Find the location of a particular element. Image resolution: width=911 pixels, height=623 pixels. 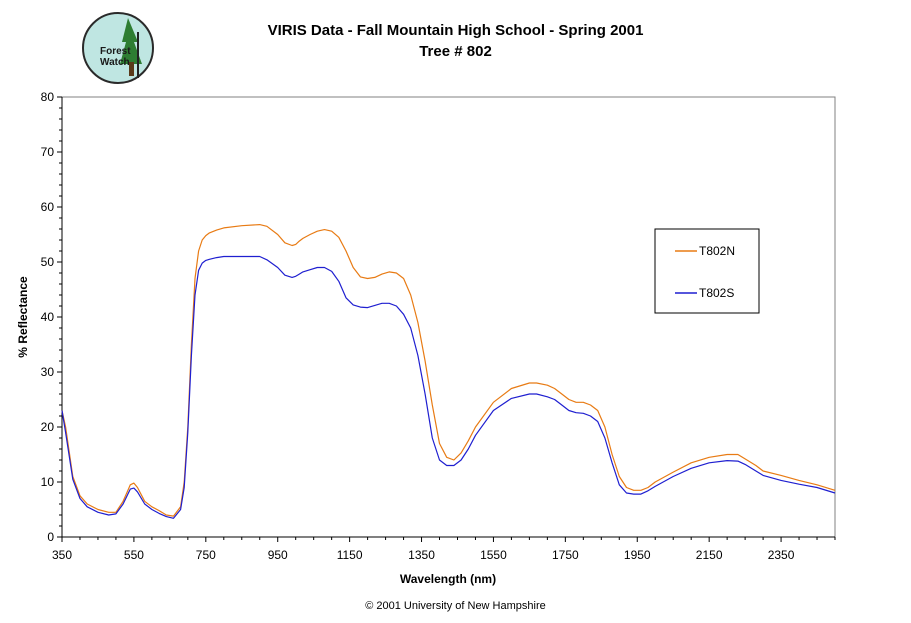

x-tick-label: 1950 is located at coordinates (637, 555).